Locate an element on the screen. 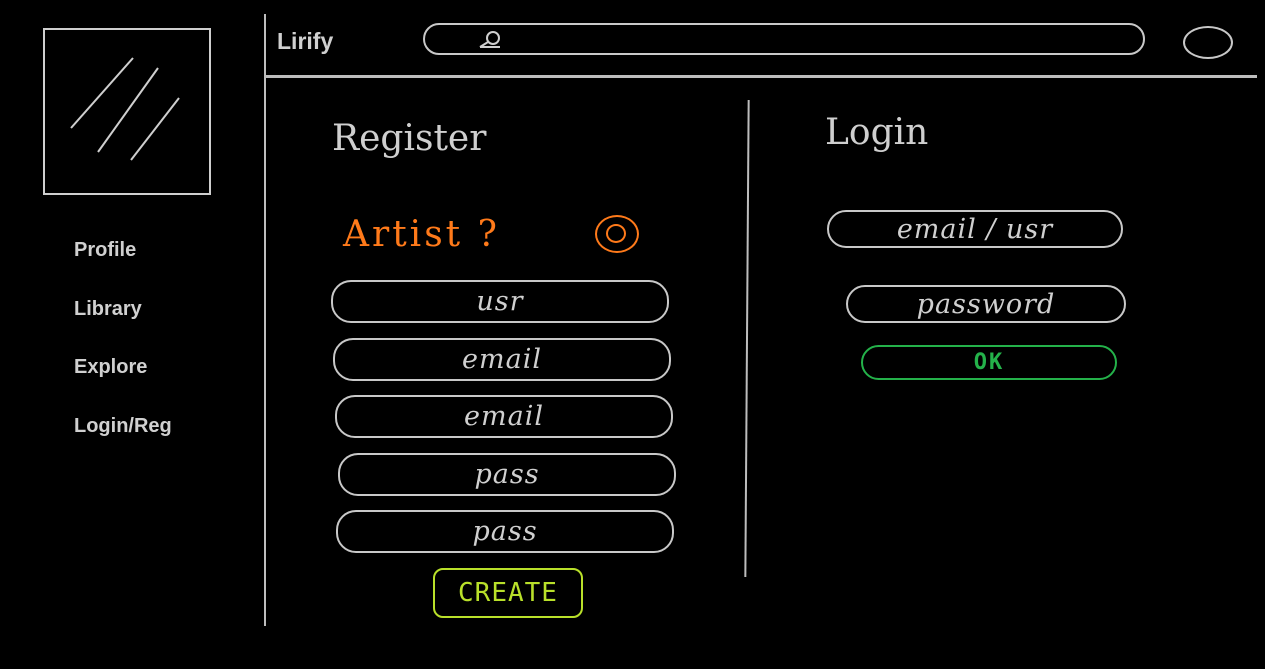  login-password-placeholder: password is located at coordinates (986, 304).